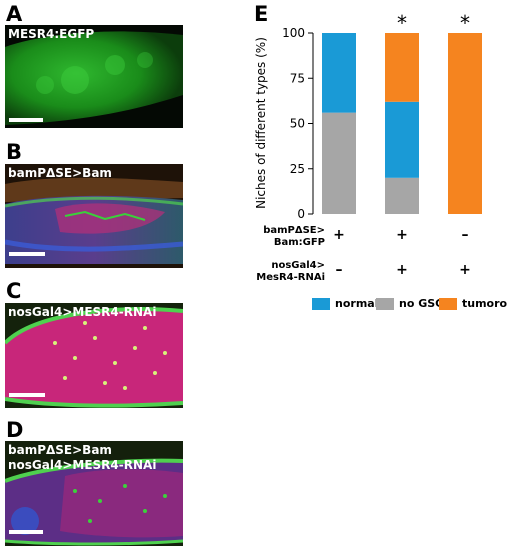 The image size is (507, 550). Describe the element at coordinates (82, 465) in the screenshot. I see `caption-d-line2: nosGal4>MESR4-RNAi` at that location.